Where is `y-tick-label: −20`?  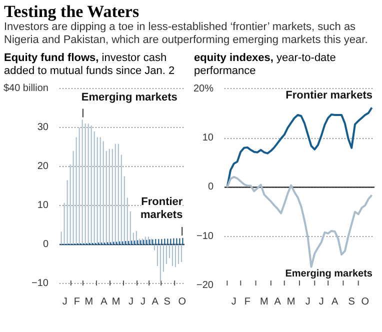 y-tick-label: −20 is located at coordinates (205, 286).